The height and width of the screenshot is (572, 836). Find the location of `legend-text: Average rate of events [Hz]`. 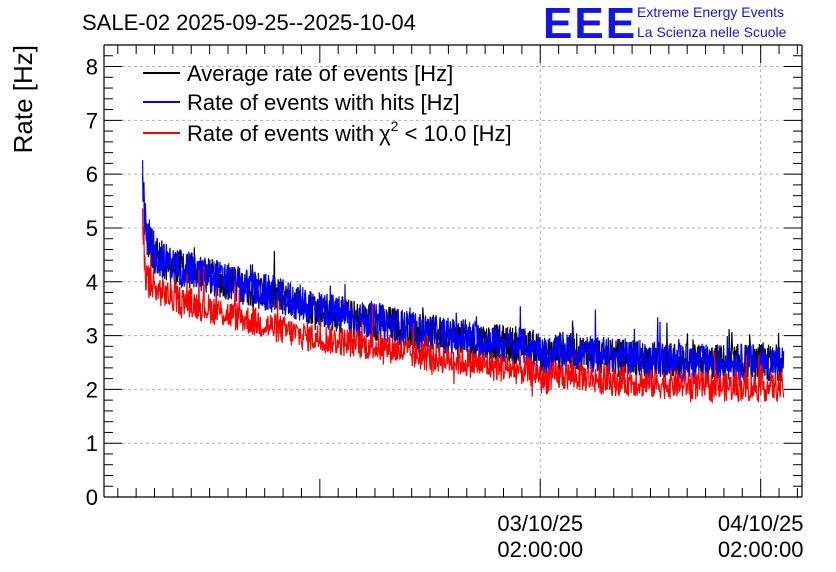

legend-text: Average rate of events [Hz] is located at coordinates (320, 73).